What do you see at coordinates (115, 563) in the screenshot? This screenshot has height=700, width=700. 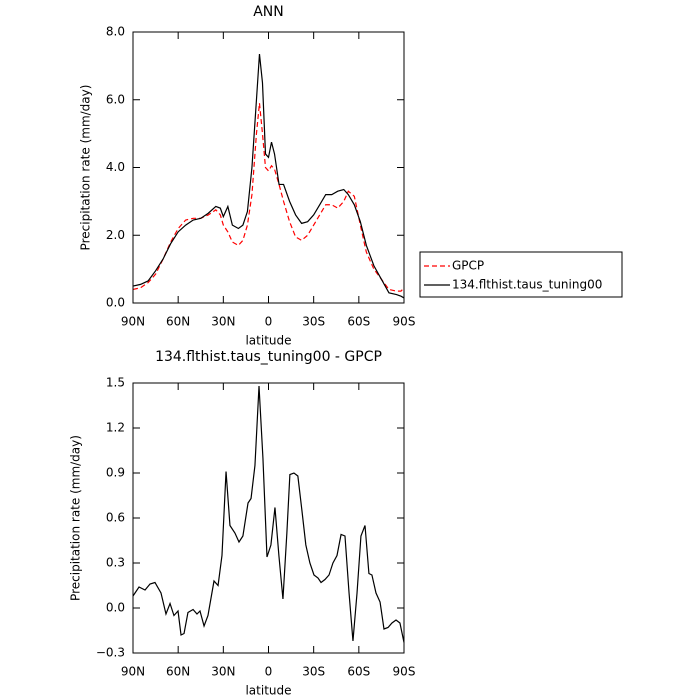 I see `y-tick-label: 0.3` at bounding box center [115, 563].